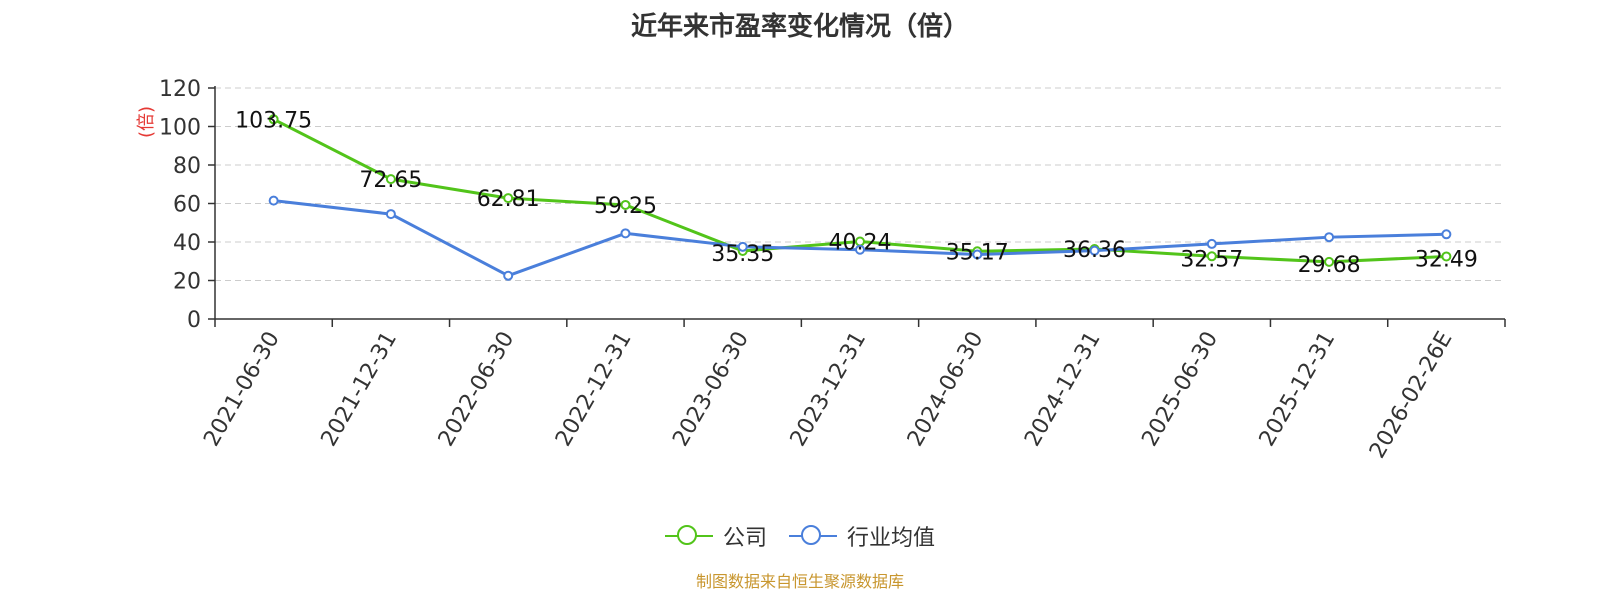 Image resolution: width=1600 pixels, height=600 pixels. What do you see at coordinates (477, 389) in the screenshot?
I see `x-tick-label: 2022-06-30` at bounding box center [477, 389].